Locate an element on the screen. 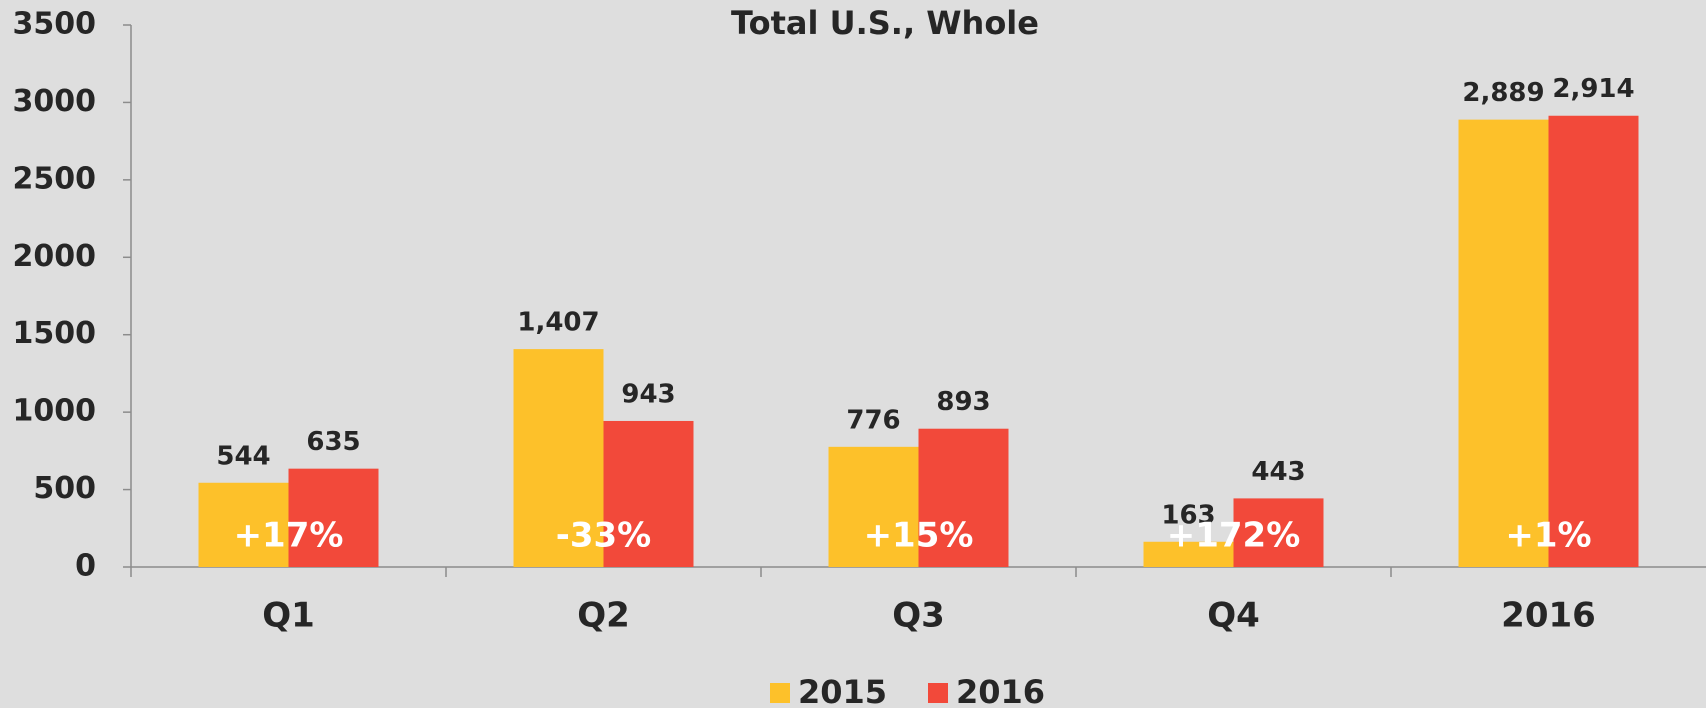 The height and width of the screenshot is (708, 1706). y-tick-label: 500 is located at coordinates (64, 488).